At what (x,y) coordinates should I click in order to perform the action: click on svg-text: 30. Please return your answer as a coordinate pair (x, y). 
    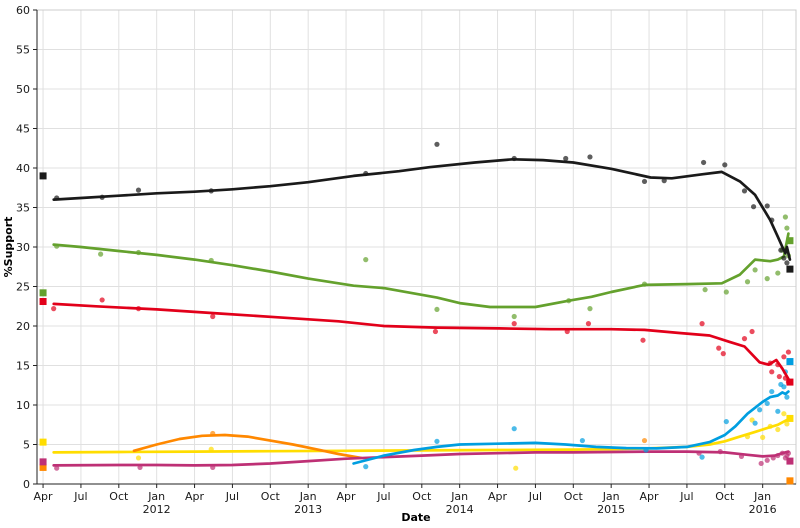
    Looking at the image, I should click on (23, 247).